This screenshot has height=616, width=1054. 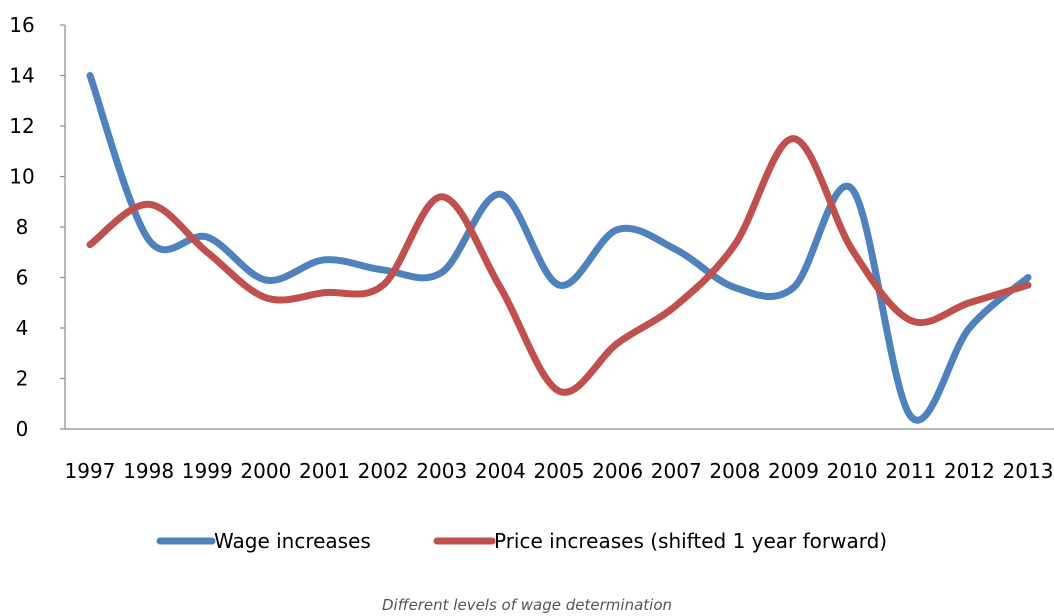 What do you see at coordinates (90, 471) in the screenshot?
I see `x-tick-label: 1997` at bounding box center [90, 471].